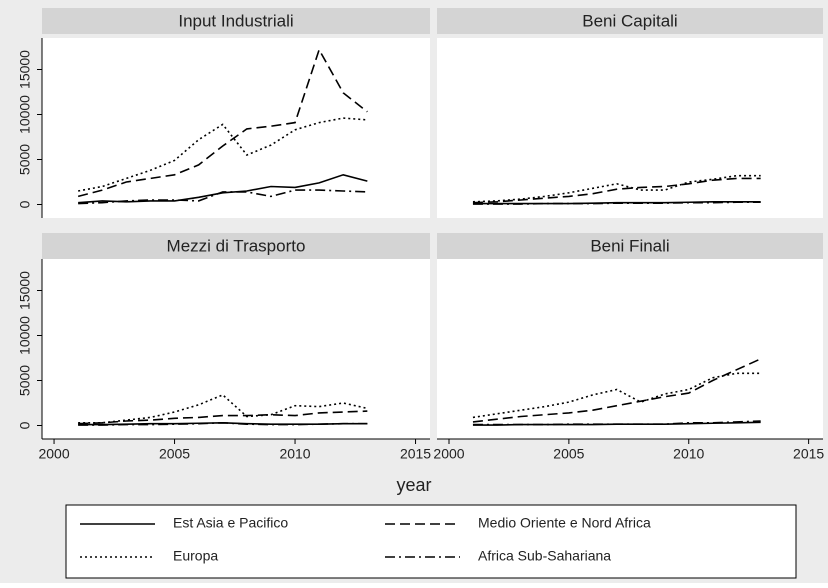 The width and height of the screenshot is (828, 588). I want to click on legend-label: Africa Sub-Sahariana, so click(544, 556).